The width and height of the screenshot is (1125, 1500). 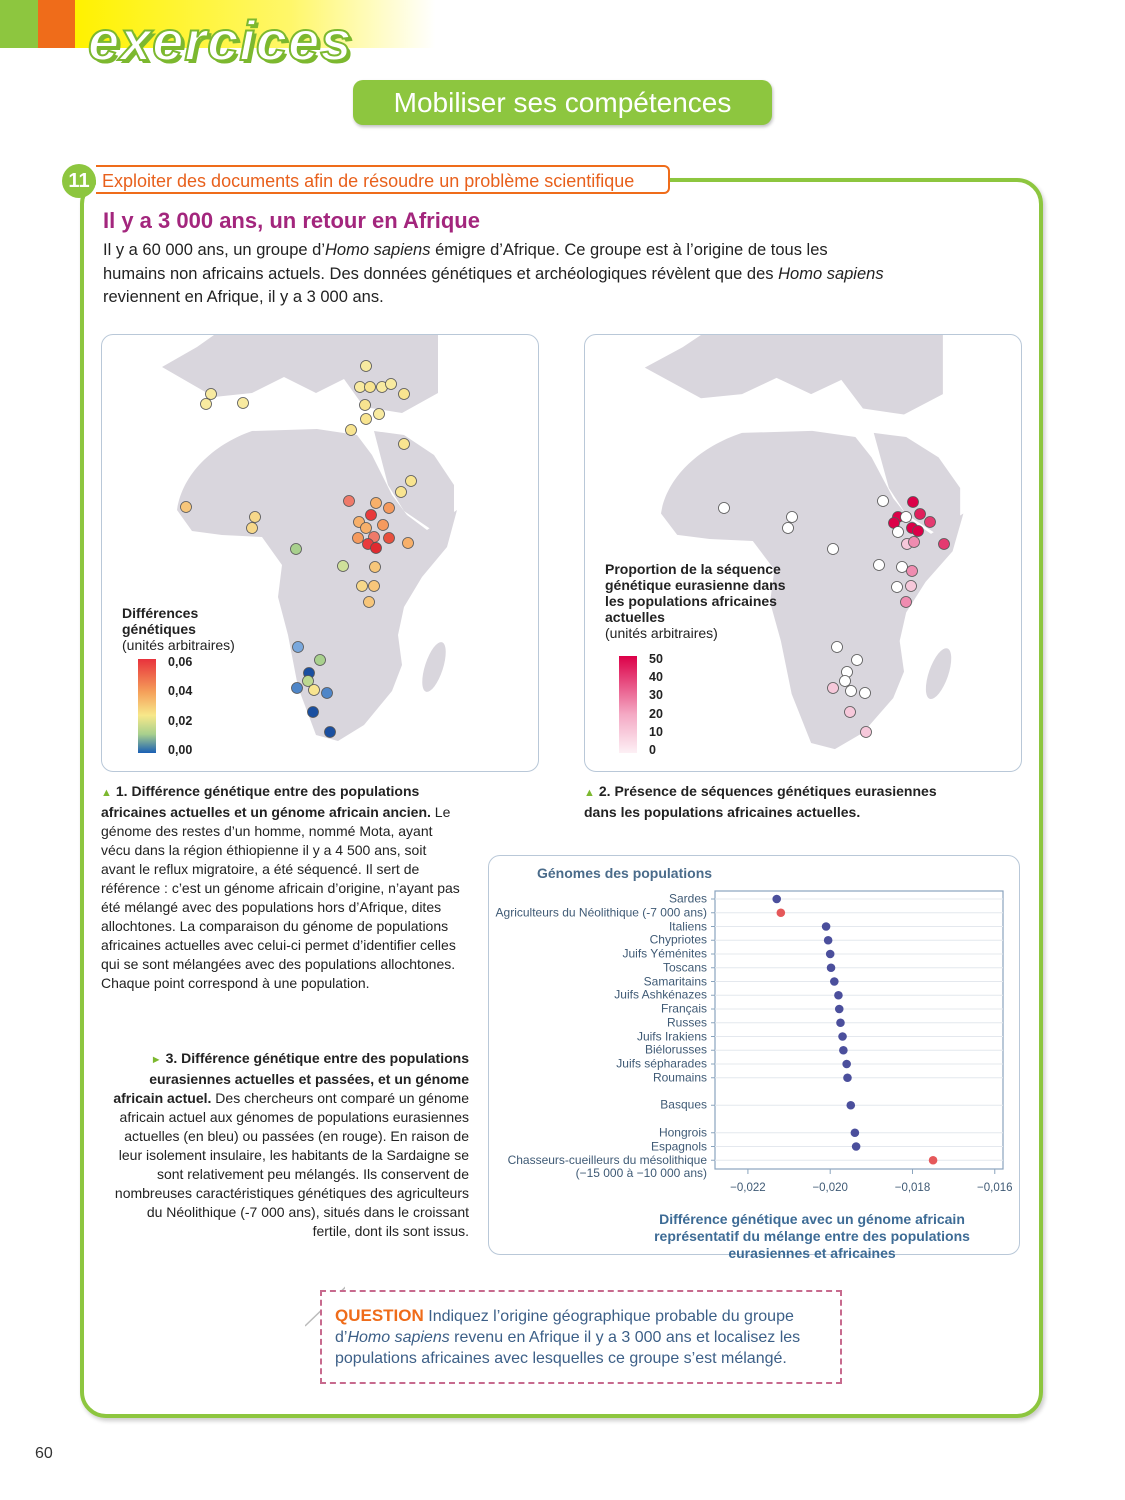 I want to click on legend-label: 10, so click(x=656, y=731).